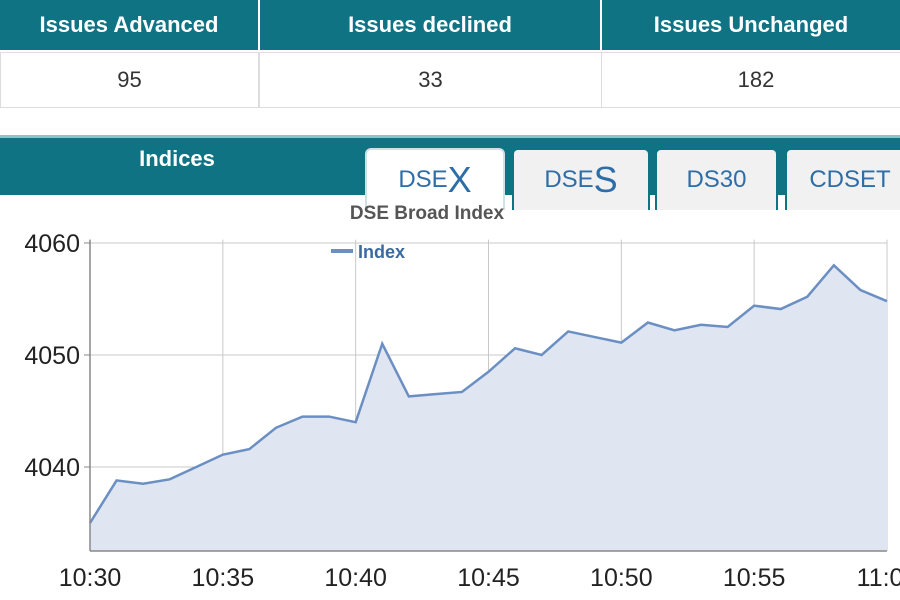 This screenshot has height=600, width=900. I want to click on tab: CDSET, so click(842, 179).